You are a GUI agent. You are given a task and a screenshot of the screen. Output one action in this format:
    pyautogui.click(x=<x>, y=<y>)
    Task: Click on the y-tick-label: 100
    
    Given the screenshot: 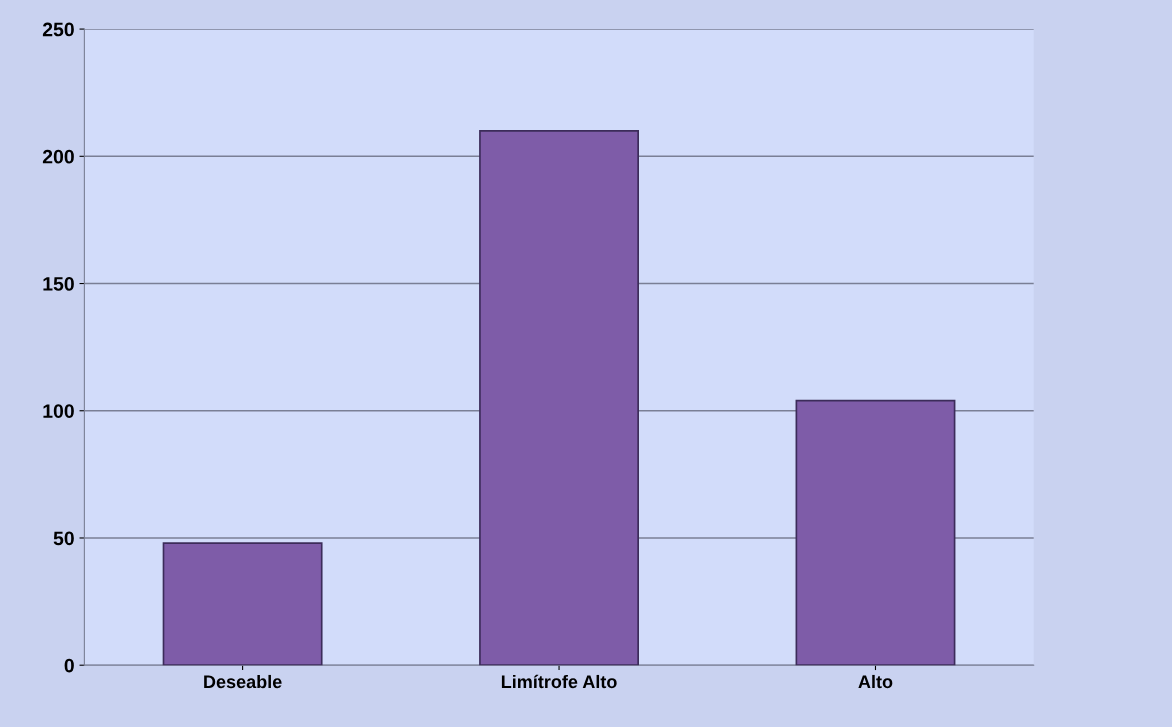 What is the action you would take?
    pyautogui.click(x=58, y=411)
    